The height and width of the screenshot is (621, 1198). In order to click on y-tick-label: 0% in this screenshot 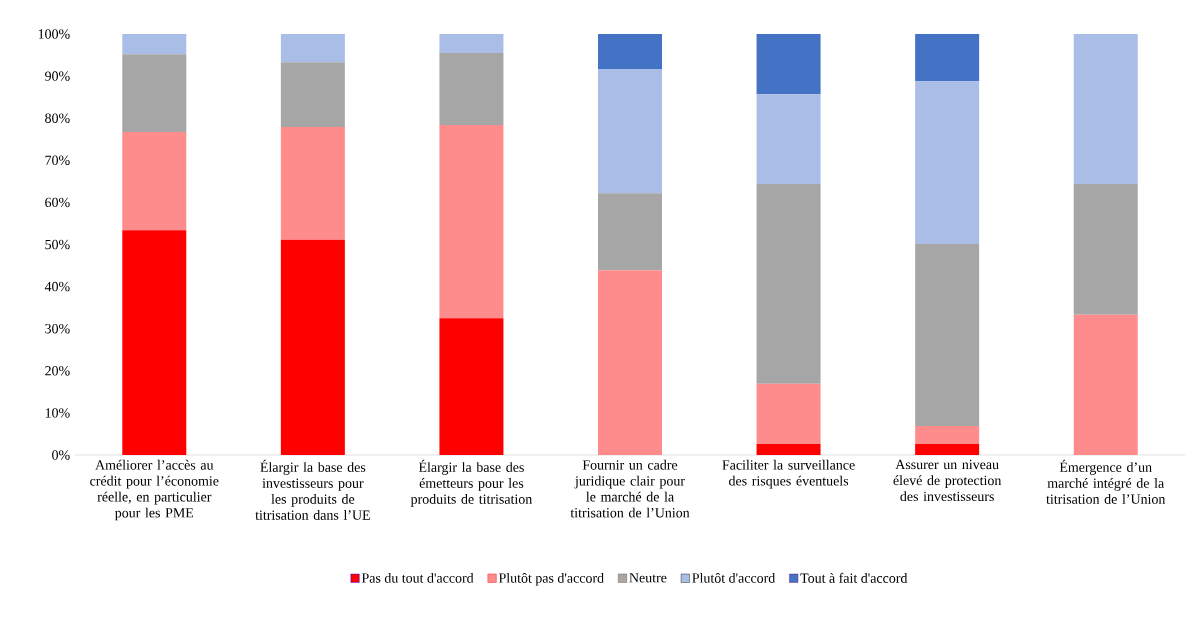, I will do `click(61, 455)`.